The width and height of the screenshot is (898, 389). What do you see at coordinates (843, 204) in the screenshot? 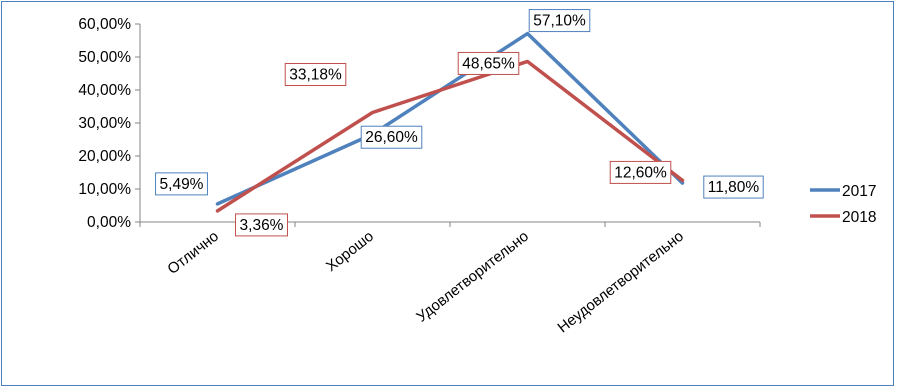
I see `legend: 2017 2018` at bounding box center [843, 204].